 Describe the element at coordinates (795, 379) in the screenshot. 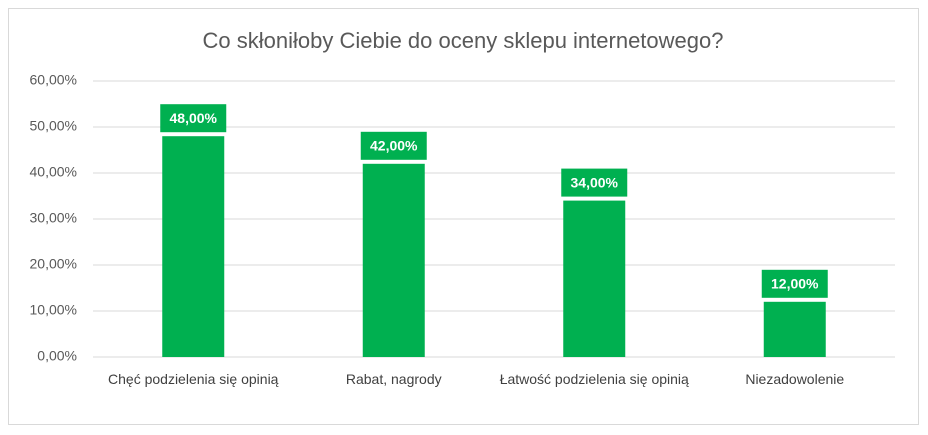

I see `x-tick-label: Niezadowolenie` at that location.